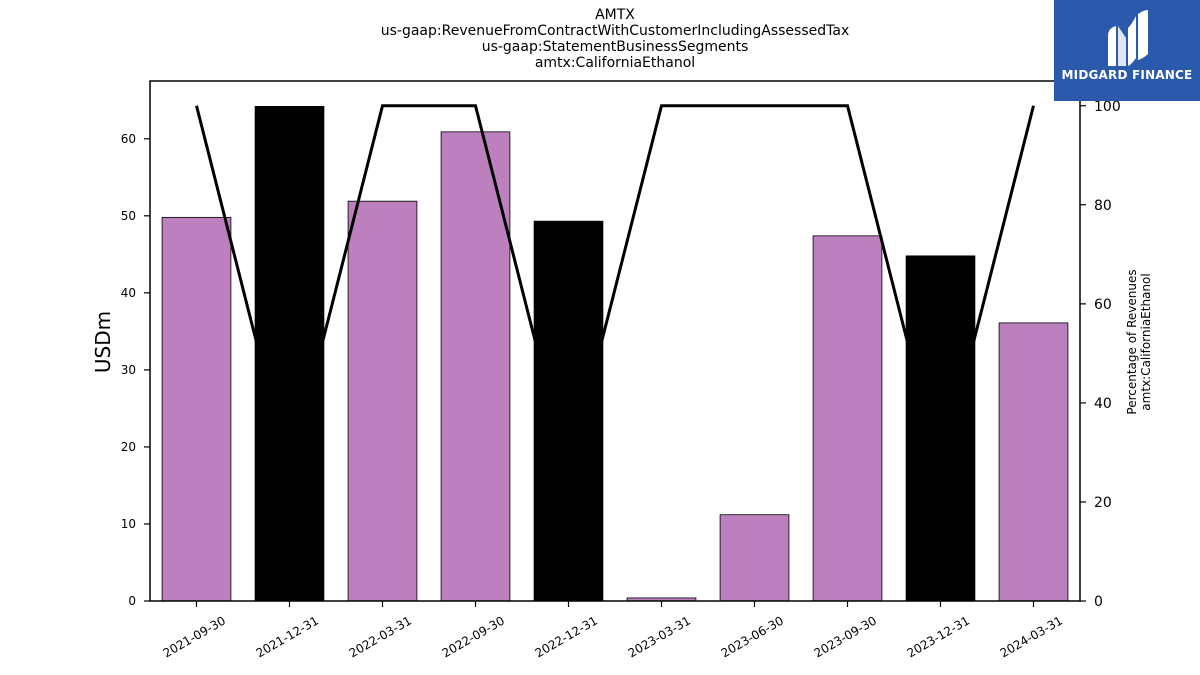 The width and height of the screenshot is (1200, 675). Describe the element at coordinates (1098, 602) in the screenshot. I see `y2-tick-label-0: 0` at that location.